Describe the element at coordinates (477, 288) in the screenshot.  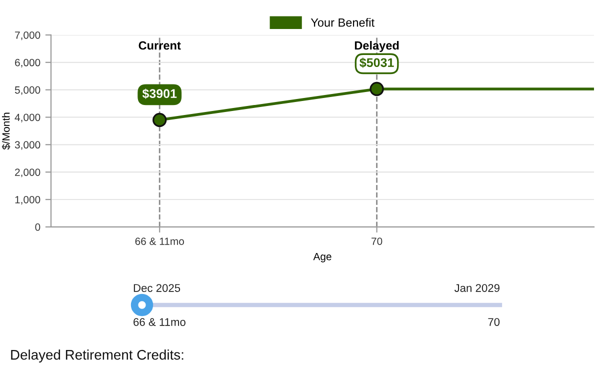
I see `text: Jan 2029` at that location.